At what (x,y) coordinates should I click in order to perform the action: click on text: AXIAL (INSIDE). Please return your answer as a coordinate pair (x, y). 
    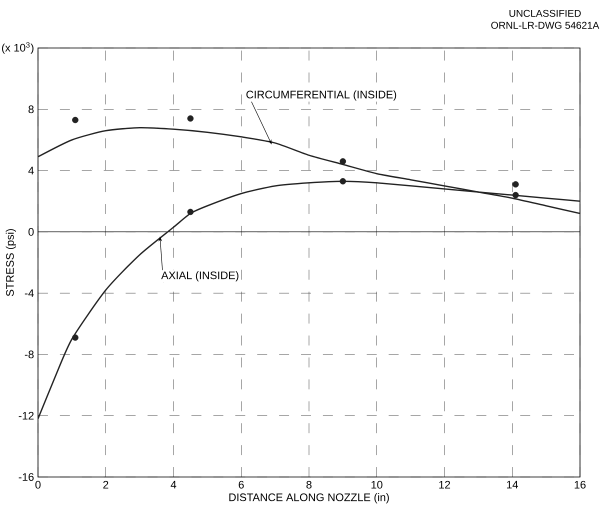
    Looking at the image, I should click on (199, 276).